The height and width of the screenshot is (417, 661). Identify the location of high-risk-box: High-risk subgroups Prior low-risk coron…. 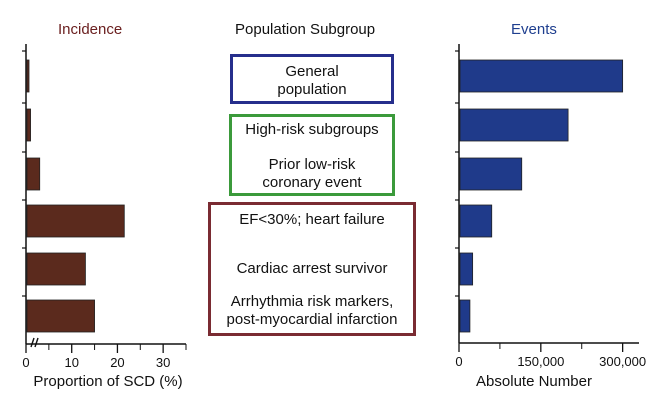
(312, 155).